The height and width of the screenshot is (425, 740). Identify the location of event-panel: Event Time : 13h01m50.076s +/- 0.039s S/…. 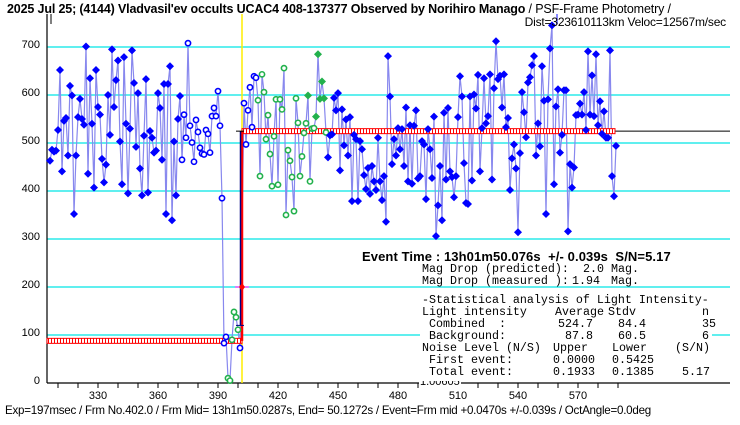
(537, 315).